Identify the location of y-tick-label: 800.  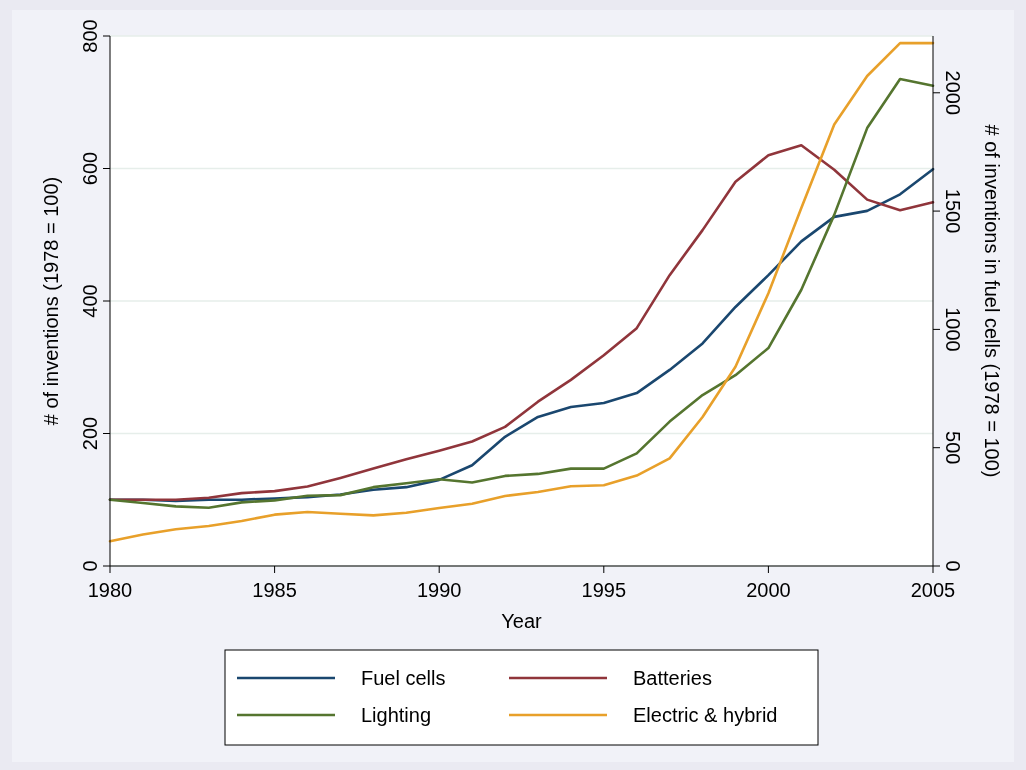
(90, 36).